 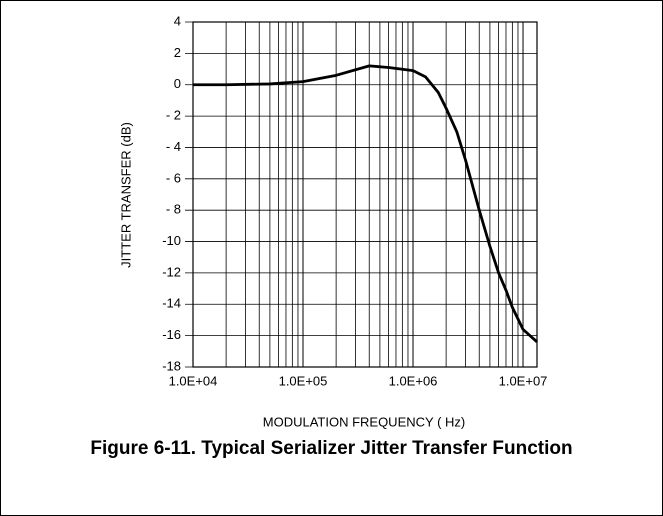 I want to click on y-tick-label: -14, so click(x=171, y=303).